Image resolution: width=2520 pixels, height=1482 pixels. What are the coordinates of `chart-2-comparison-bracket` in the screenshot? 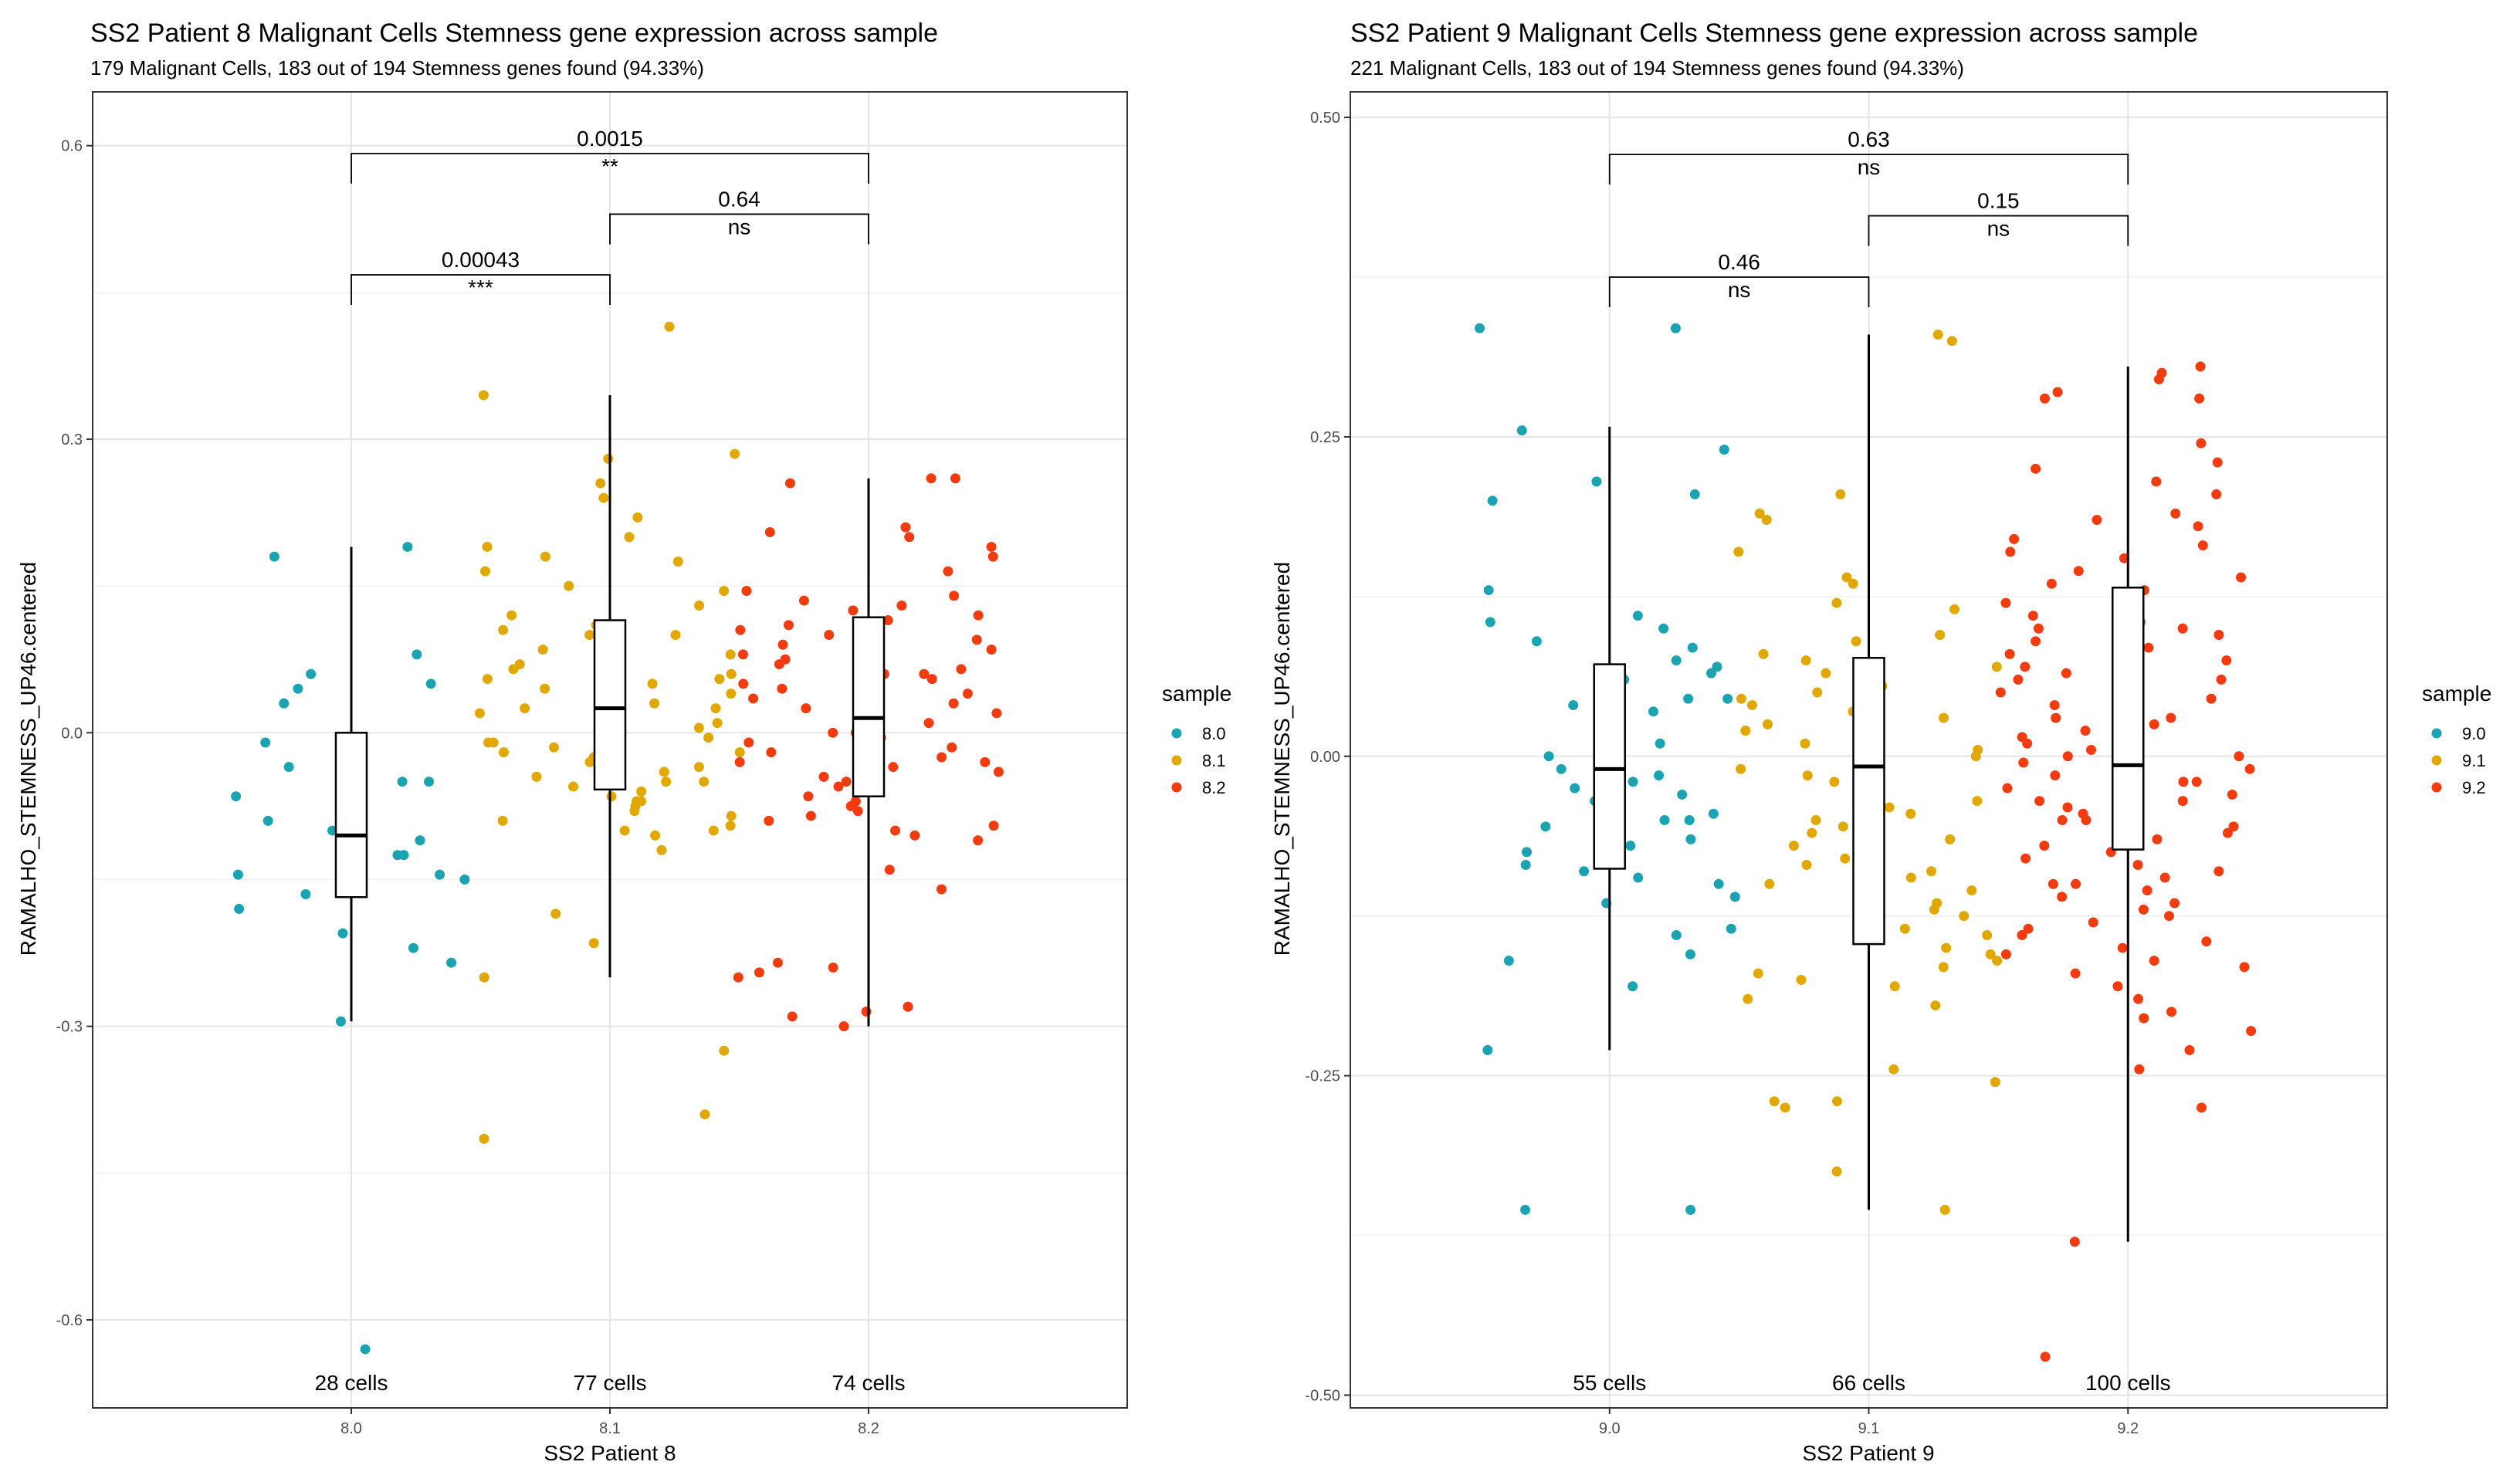 It's located at (1998, 230).